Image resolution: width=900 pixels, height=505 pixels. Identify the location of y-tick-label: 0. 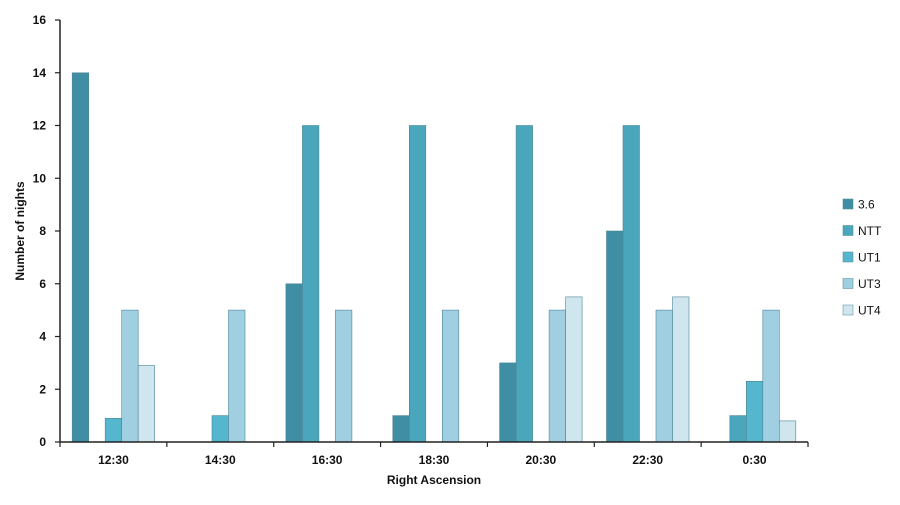
(42, 442).